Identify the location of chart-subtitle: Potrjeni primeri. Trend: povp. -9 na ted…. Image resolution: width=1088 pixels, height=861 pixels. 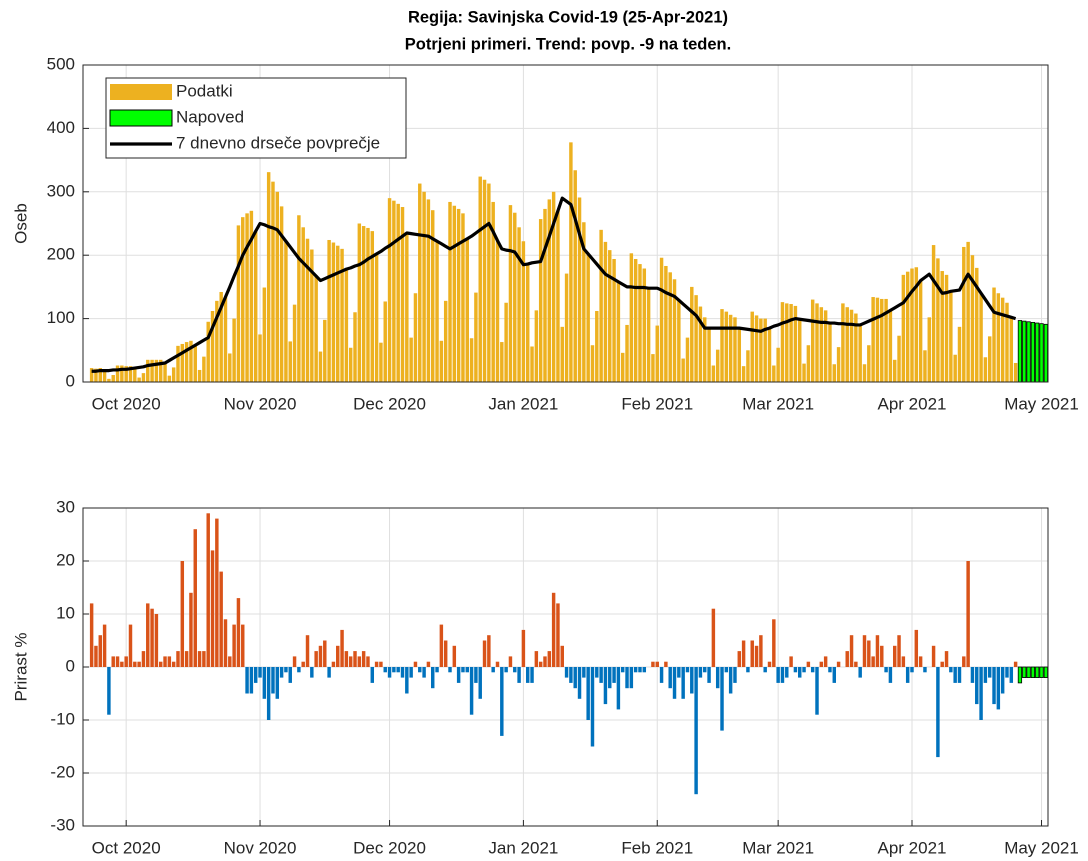
(568, 44).